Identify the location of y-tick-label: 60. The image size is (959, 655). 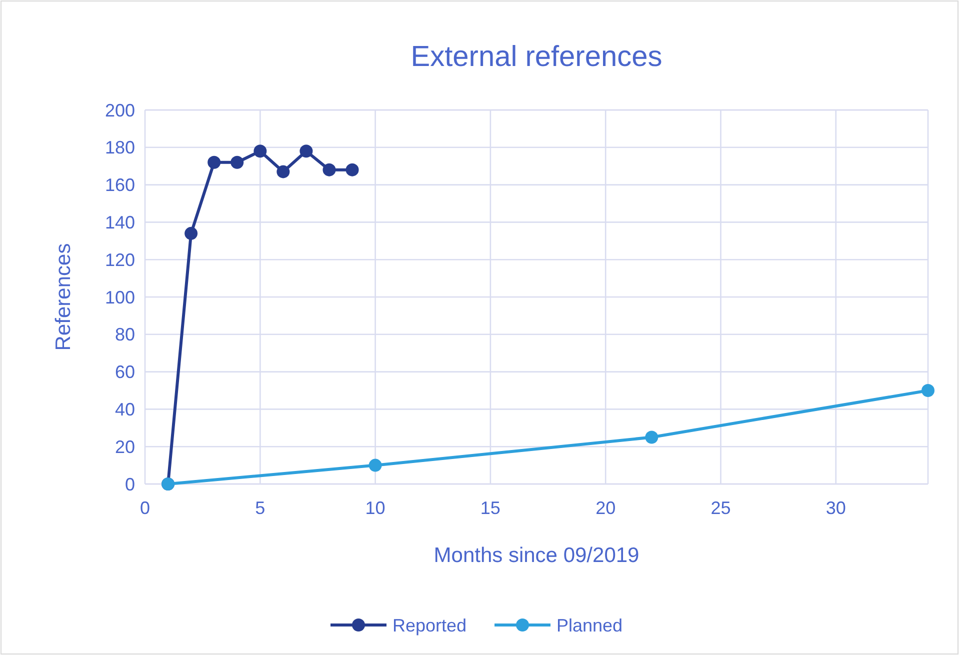
(124, 372).